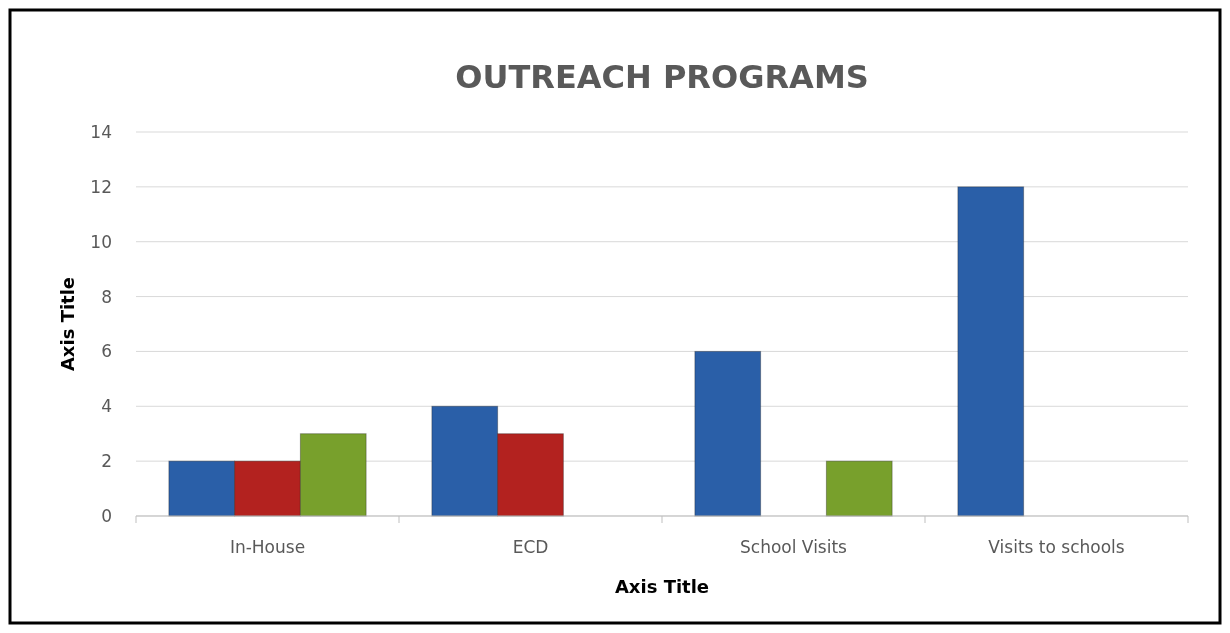  I want to click on y-tick-label: 8, so click(106, 296).